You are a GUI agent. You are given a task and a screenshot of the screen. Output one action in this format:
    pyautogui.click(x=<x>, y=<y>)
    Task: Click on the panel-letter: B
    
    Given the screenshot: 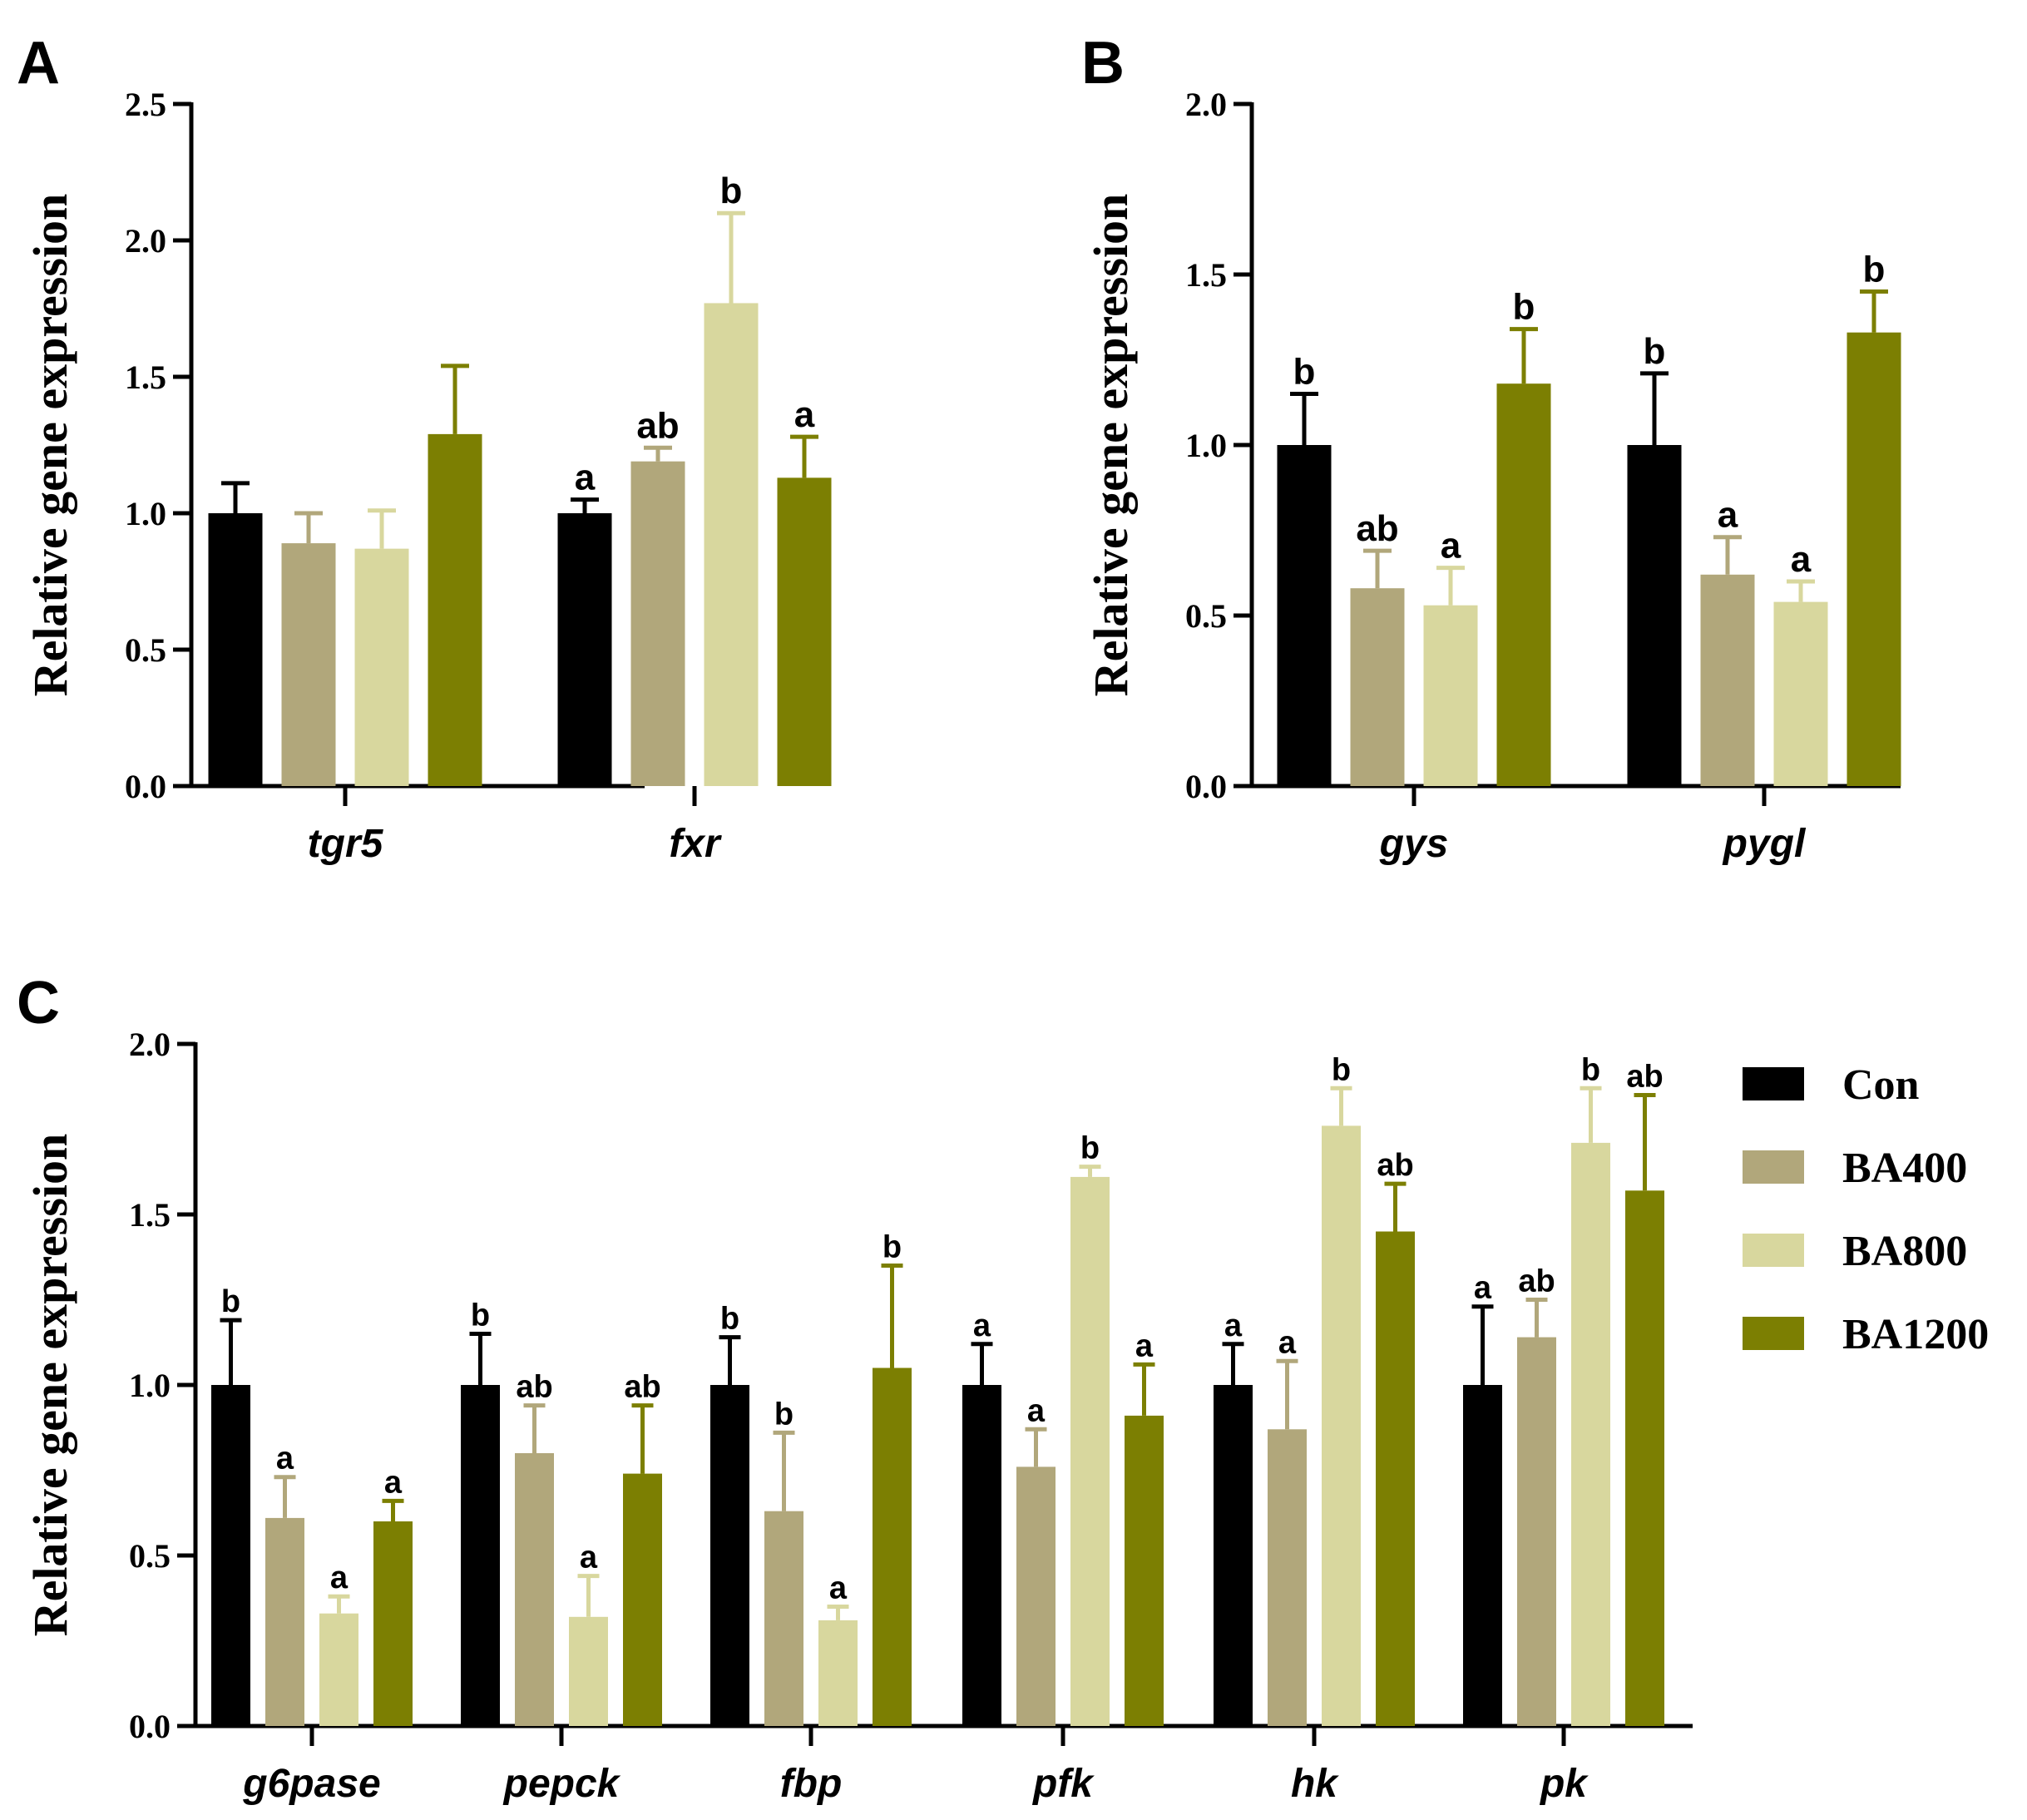 What is the action you would take?
    pyautogui.click(x=1103, y=63)
    